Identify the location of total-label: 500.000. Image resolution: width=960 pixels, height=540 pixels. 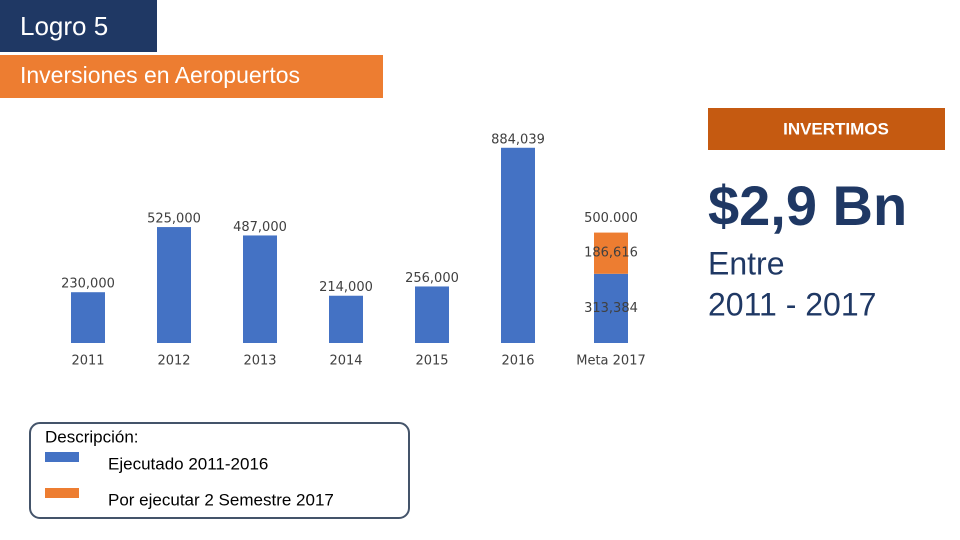
(611, 218).